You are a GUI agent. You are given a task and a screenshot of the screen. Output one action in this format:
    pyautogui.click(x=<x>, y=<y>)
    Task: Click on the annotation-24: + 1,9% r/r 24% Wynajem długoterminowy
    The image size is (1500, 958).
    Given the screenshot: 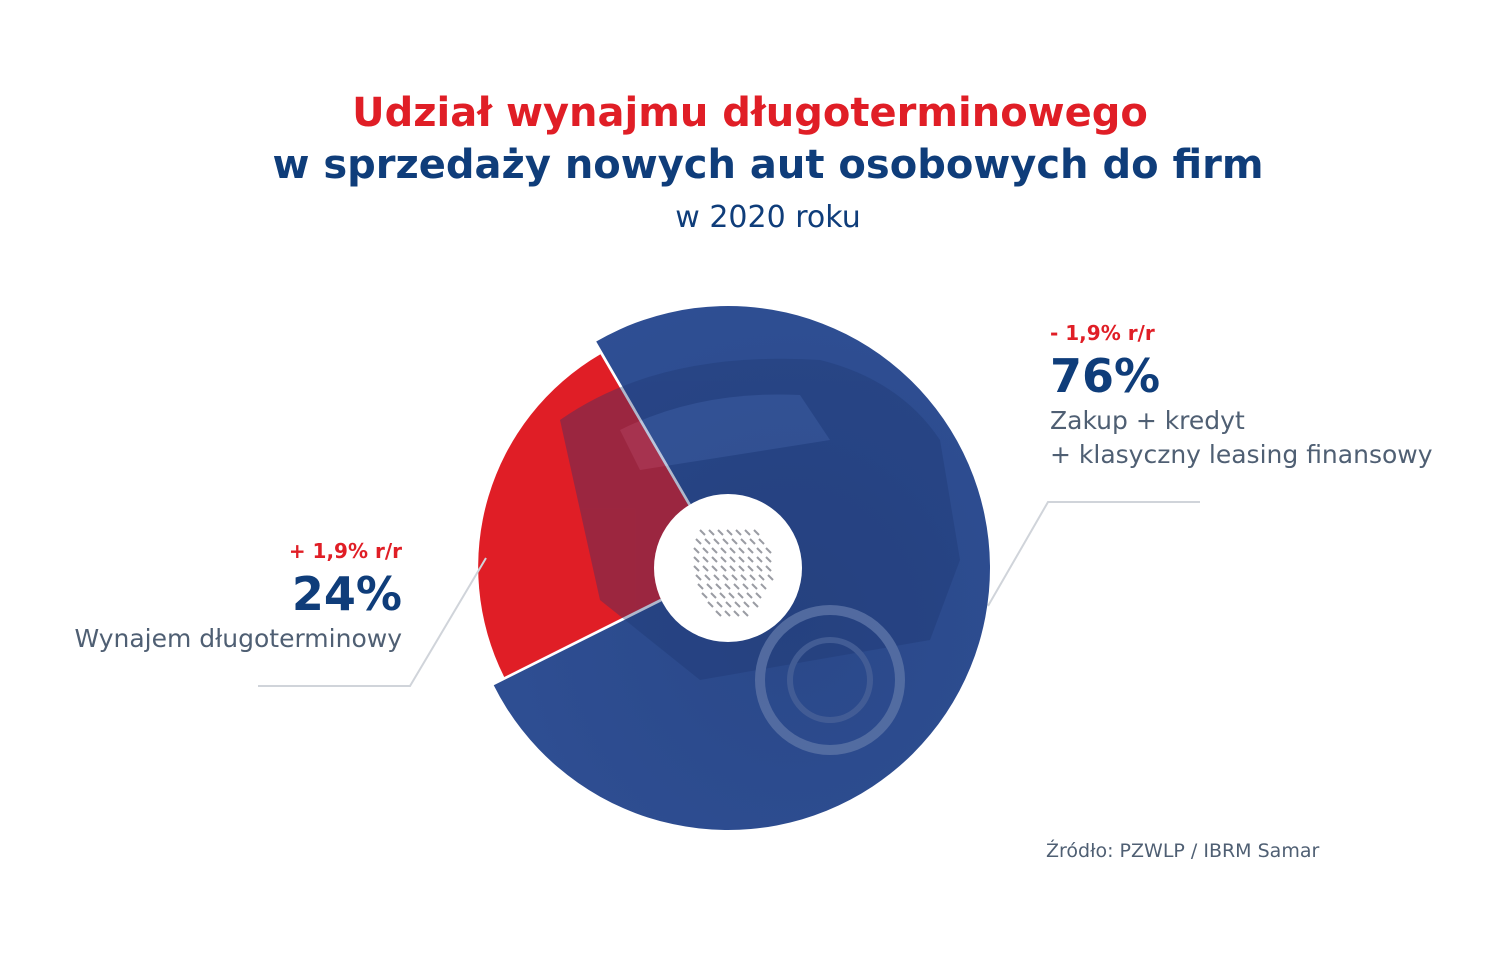 What is the action you would take?
    pyautogui.click(x=231, y=596)
    